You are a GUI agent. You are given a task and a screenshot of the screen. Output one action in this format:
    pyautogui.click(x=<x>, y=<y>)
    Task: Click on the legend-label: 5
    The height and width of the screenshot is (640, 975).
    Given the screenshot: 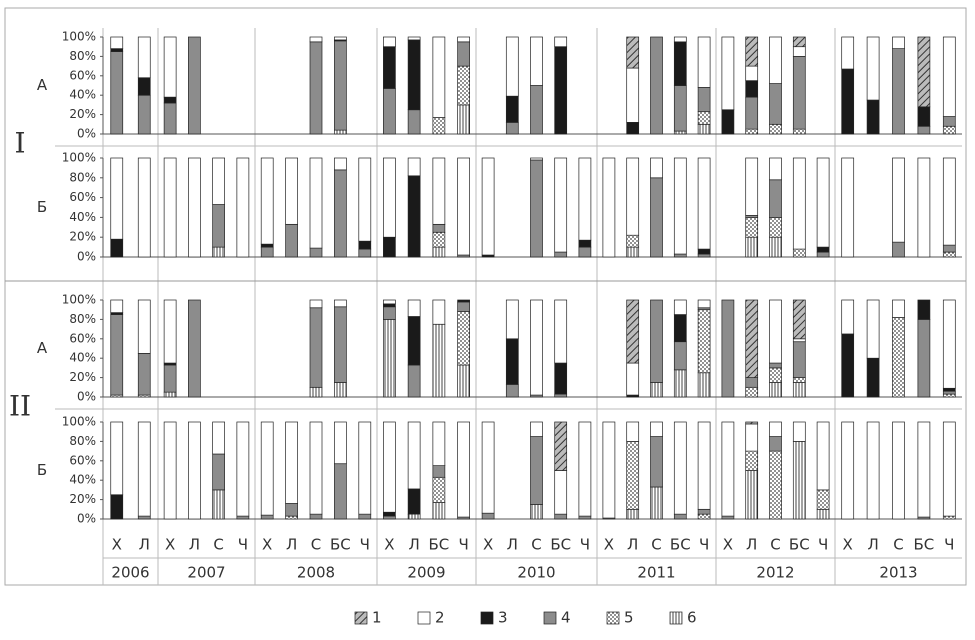 What is the action you would take?
    pyautogui.click(x=629, y=618)
    